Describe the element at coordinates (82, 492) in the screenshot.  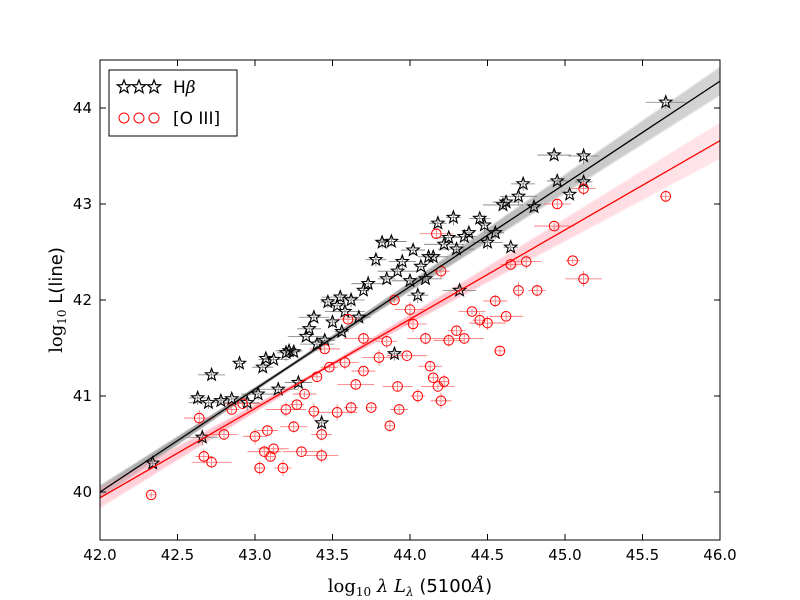
I see `y-tick-label: 40` at that location.